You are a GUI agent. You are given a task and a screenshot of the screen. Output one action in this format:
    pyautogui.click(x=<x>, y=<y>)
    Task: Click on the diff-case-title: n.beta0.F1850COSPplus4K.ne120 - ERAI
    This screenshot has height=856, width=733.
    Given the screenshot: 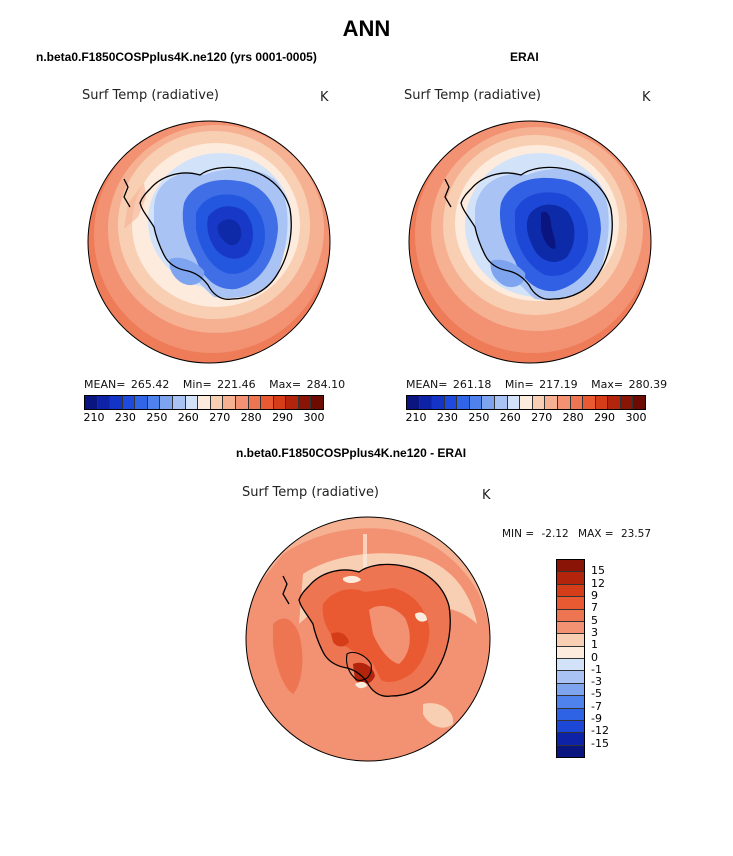 What is the action you would take?
    pyautogui.click(x=351, y=453)
    